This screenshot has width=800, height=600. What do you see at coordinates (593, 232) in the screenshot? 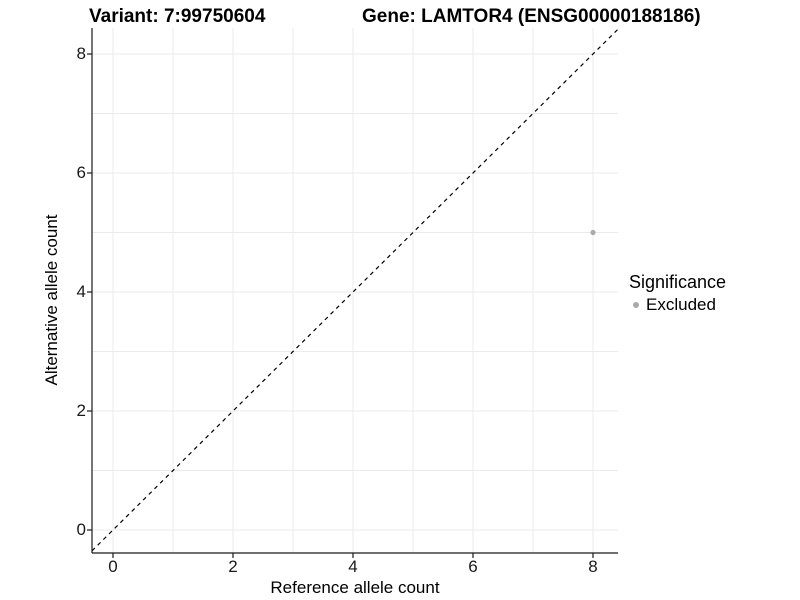
I see `data-point` at bounding box center [593, 232].